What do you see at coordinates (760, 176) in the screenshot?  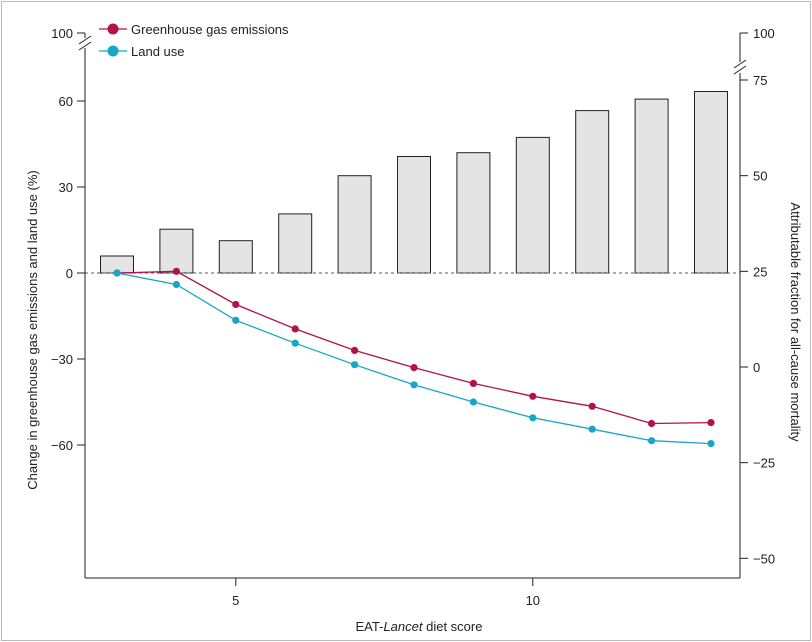 I see `right-tick-label-50: 50` at bounding box center [760, 176].